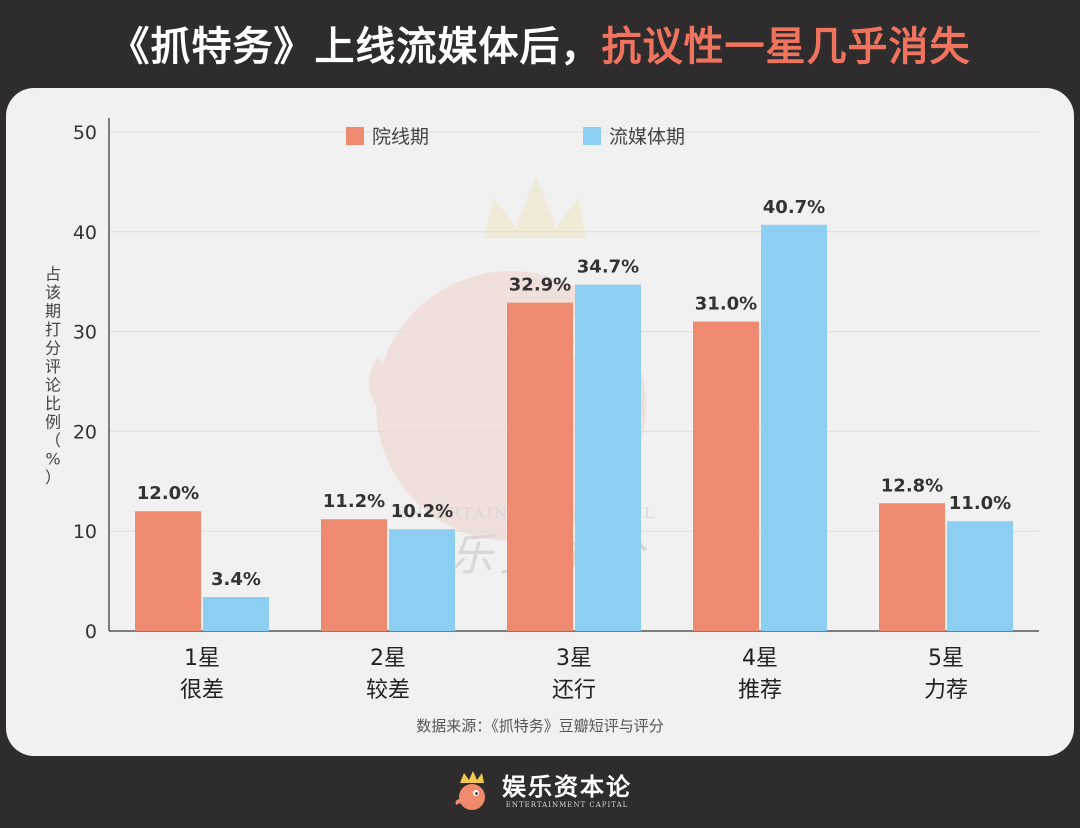 The height and width of the screenshot is (828, 1080). Describe the element at coordinates (85, 532) in the screenshot. I see `y-tick-label: 10` at that location.